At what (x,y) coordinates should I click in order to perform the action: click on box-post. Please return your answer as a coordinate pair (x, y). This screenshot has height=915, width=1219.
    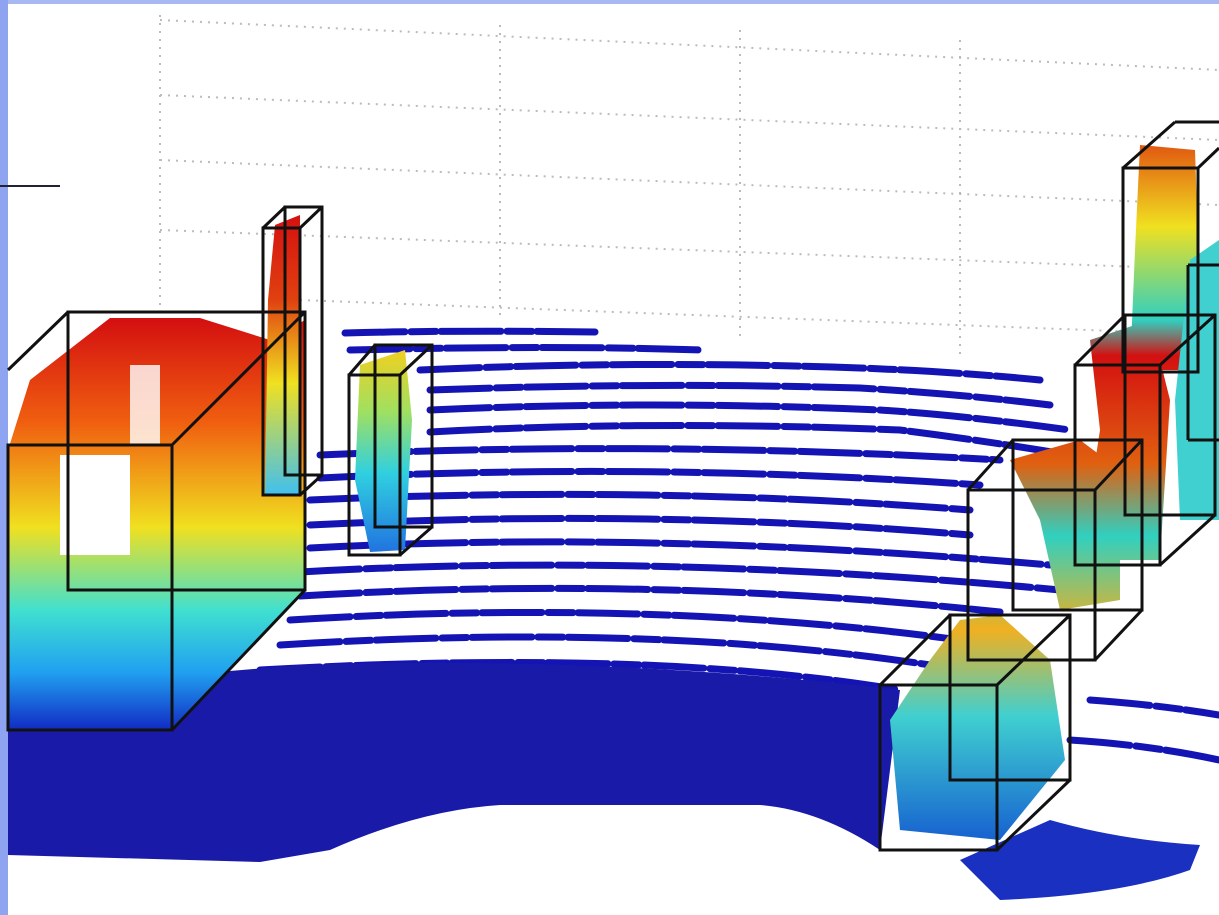
    Looking at the image, I should click on (390, 450).